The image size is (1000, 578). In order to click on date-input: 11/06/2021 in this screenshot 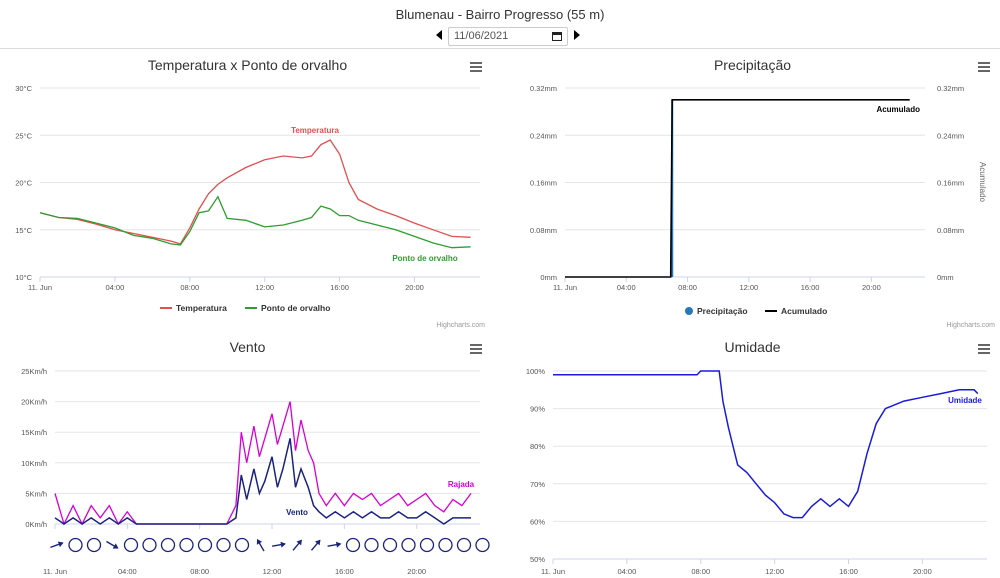, I will do `click(508, 36)`.